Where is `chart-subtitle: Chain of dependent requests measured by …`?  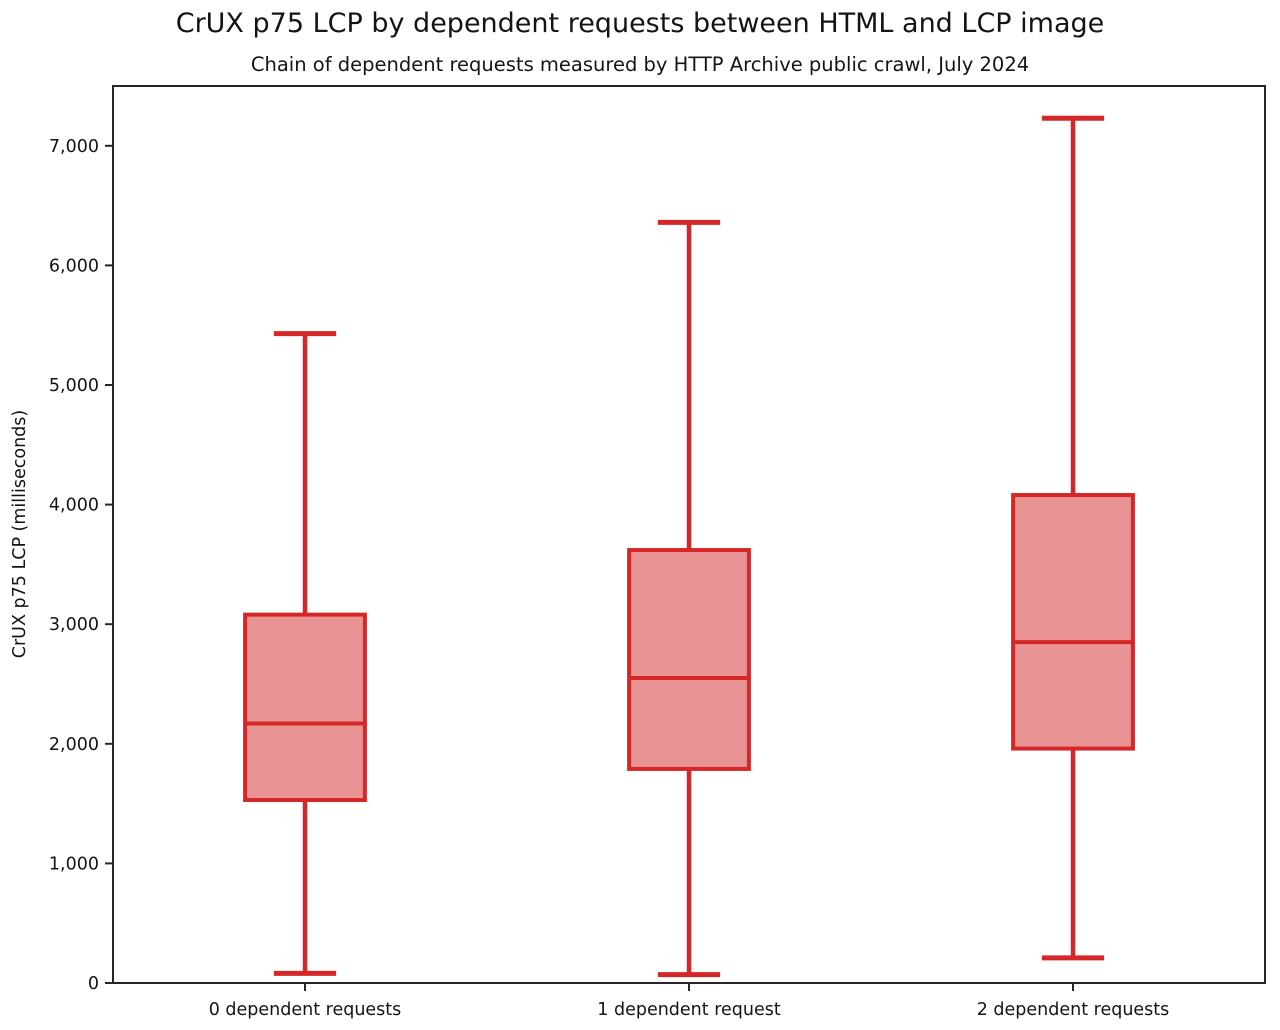
chart-subtitle: Chain of dependent requests measured by … is located at coordinates (640, 64).